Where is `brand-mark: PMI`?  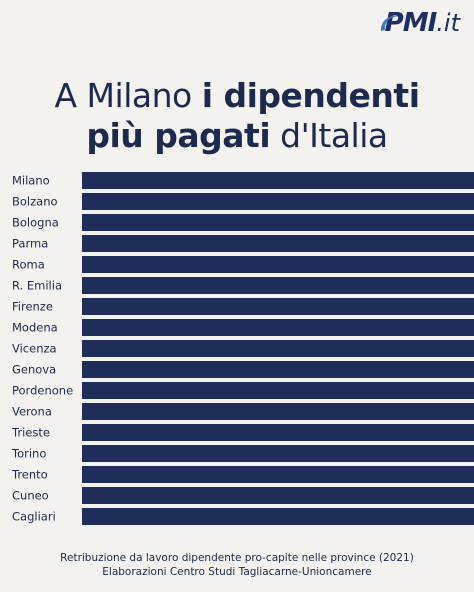
brand-mark: PMI is located at coordinates (411, 23).